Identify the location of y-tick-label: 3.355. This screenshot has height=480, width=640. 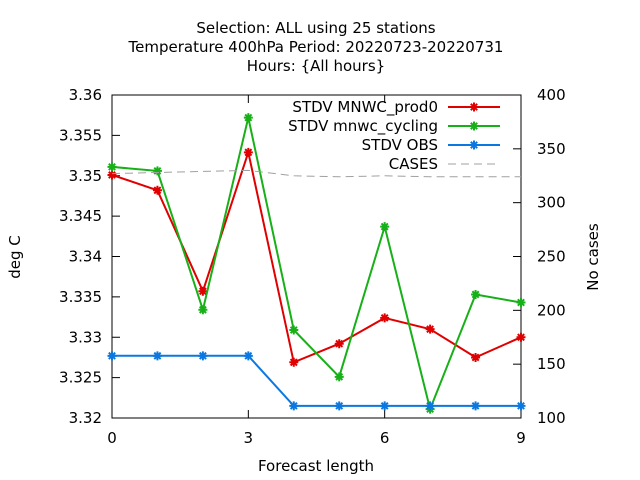
(80, 135).